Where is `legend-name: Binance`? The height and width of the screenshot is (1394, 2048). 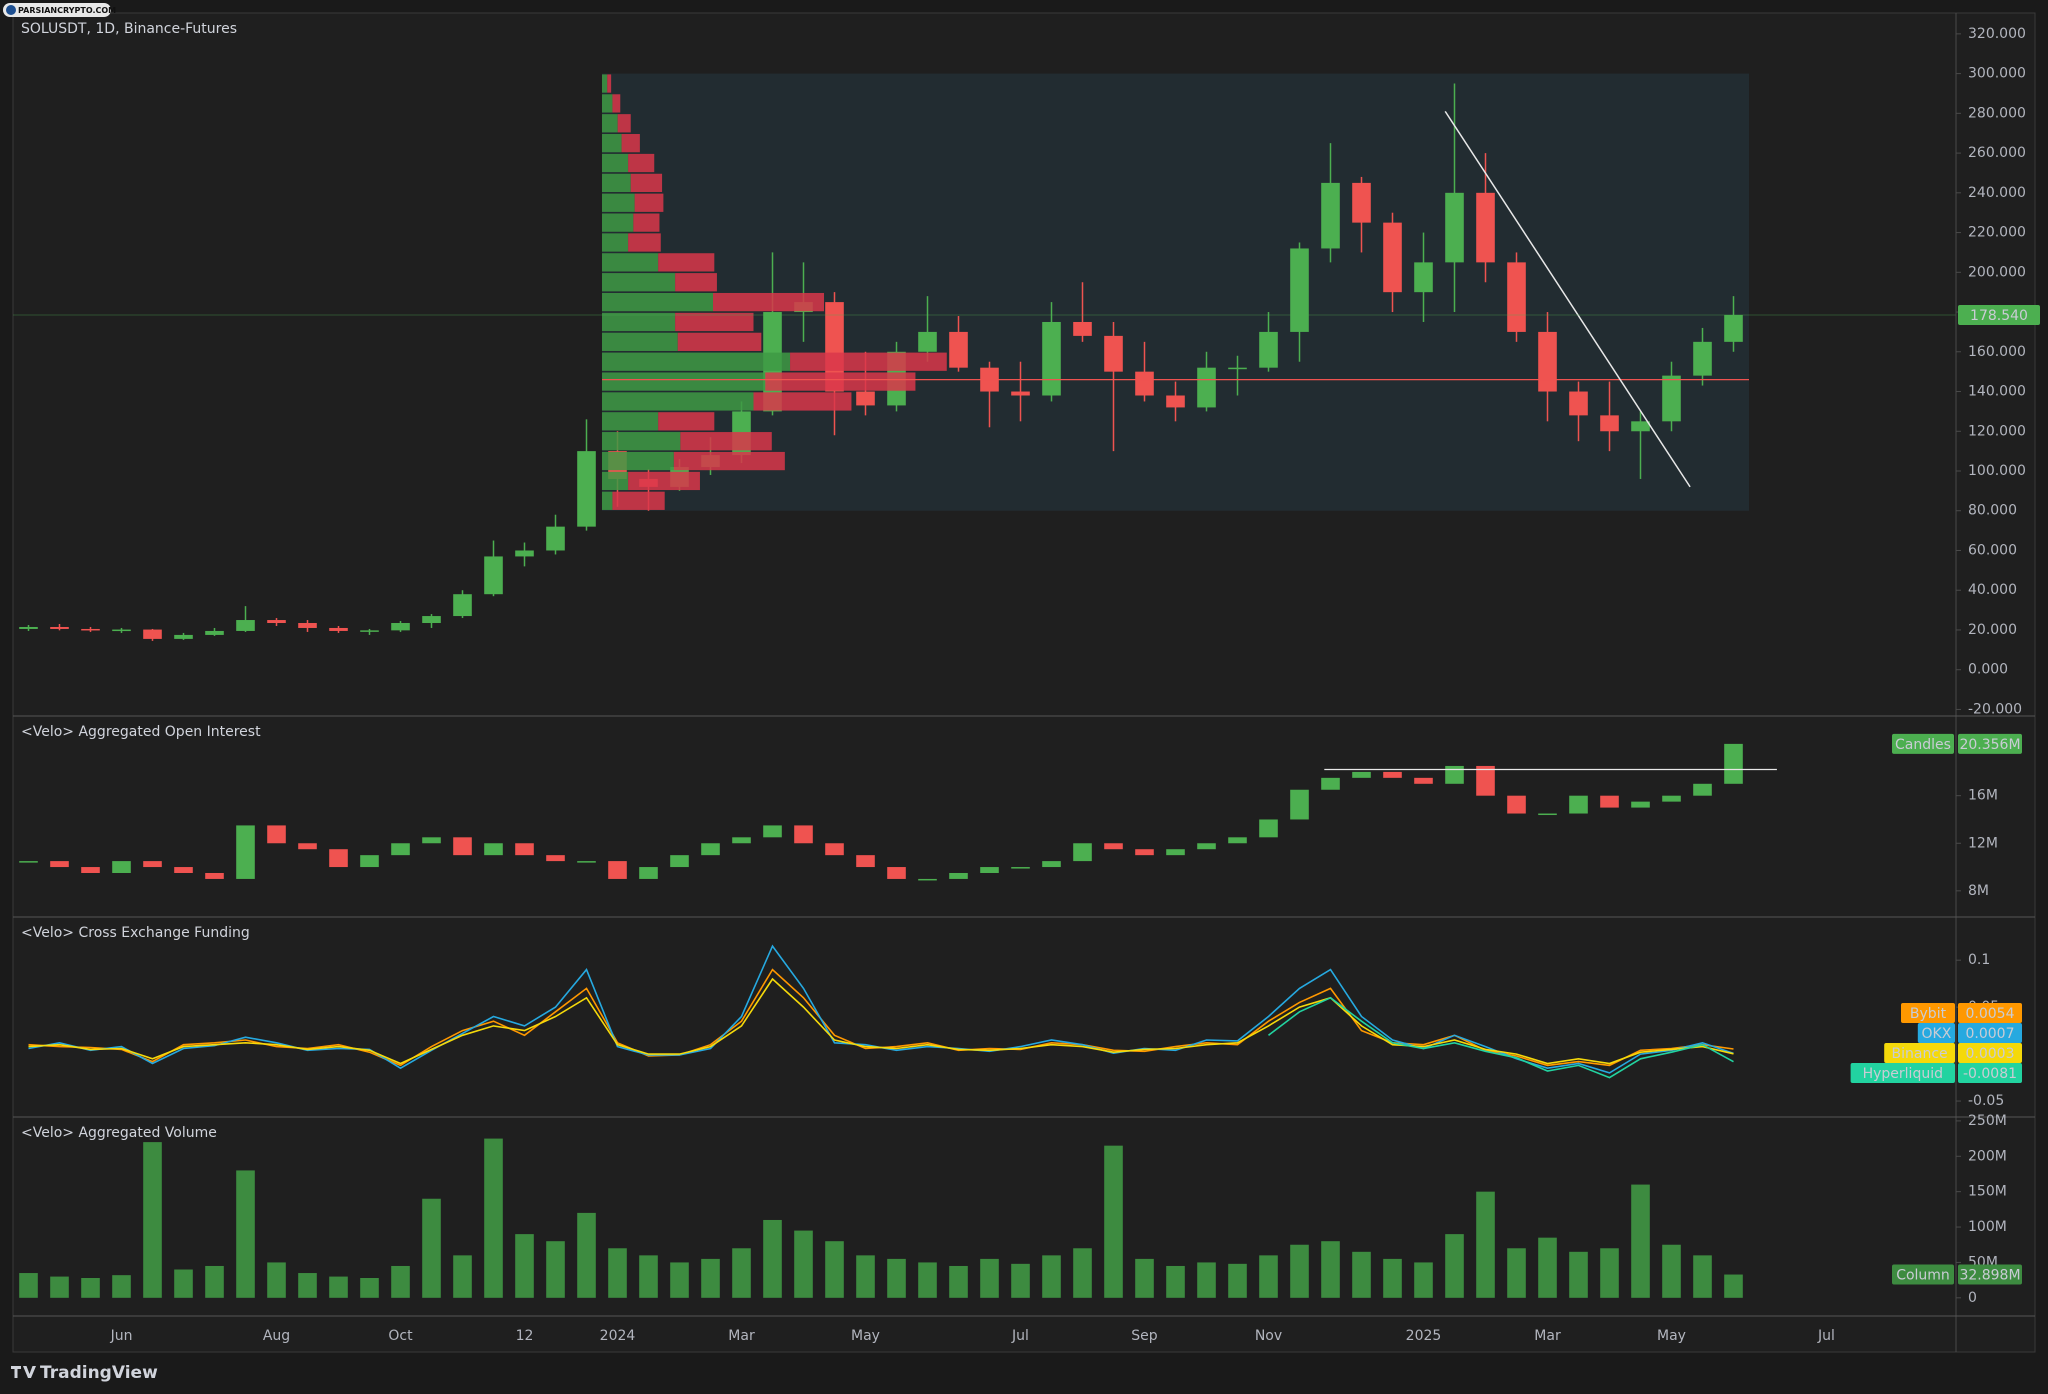
legend-name: Binance is located at coordinates (1920, 1054).